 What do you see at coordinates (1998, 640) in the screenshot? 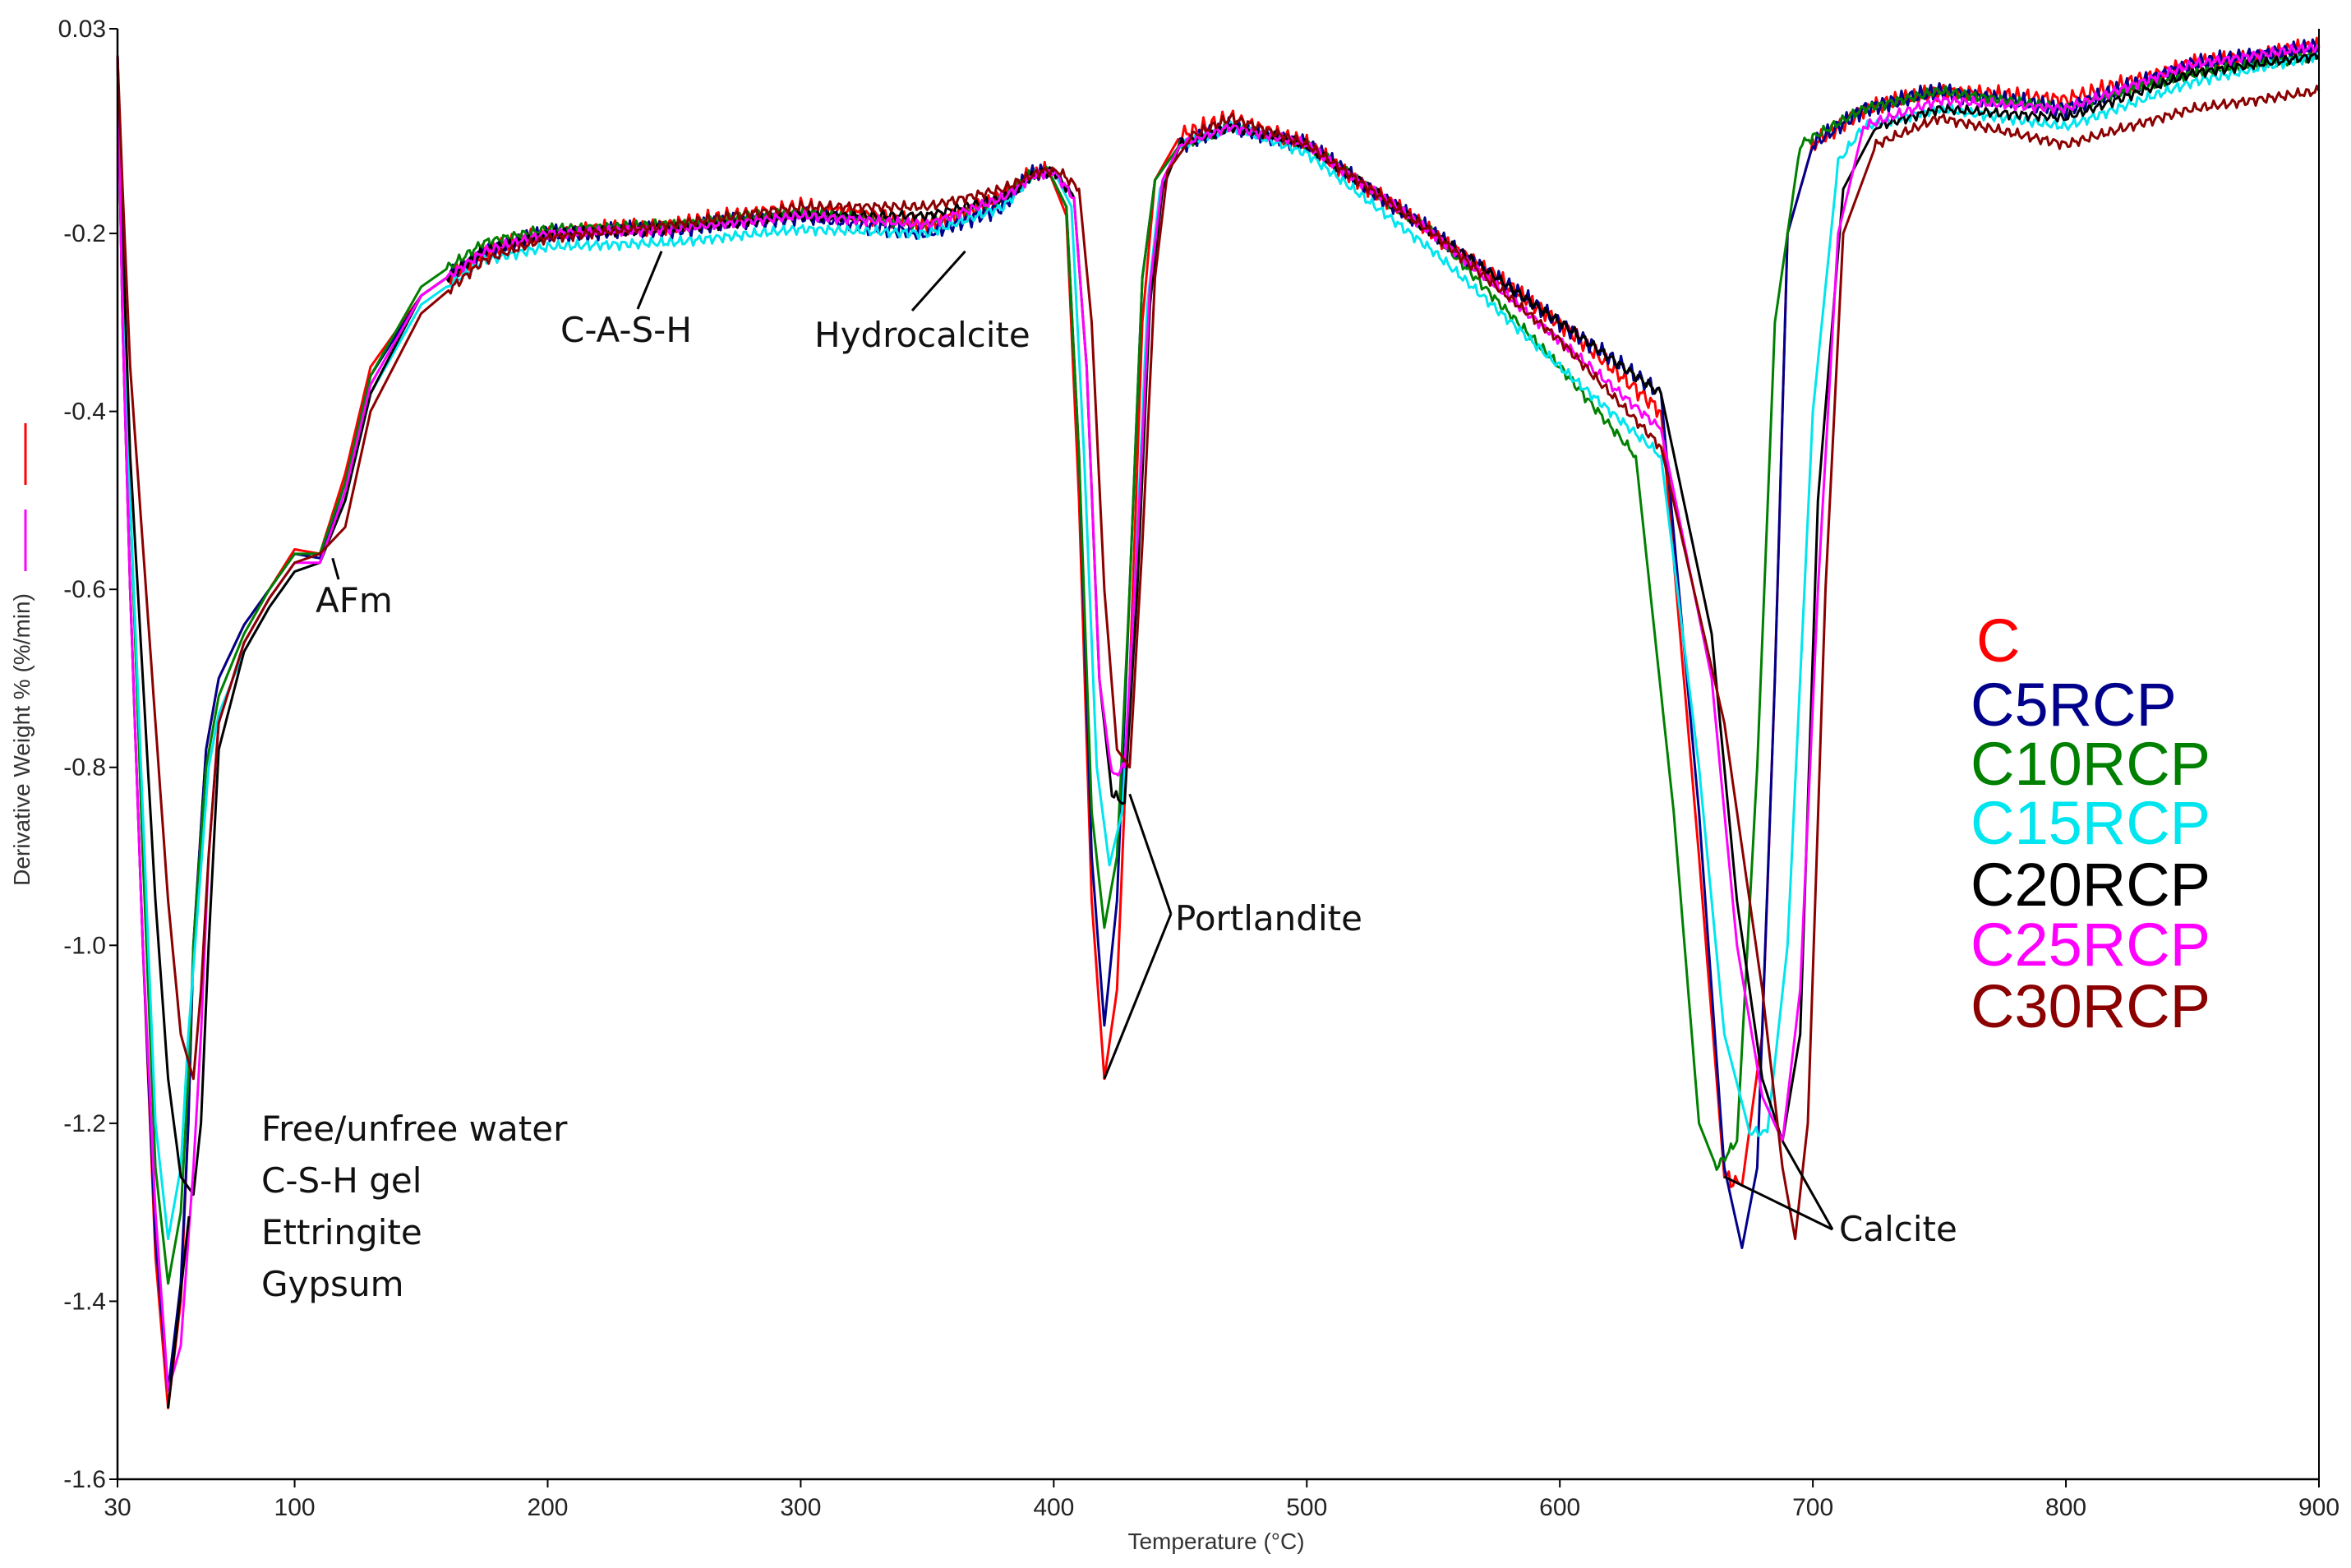
I see `legend-entry-c: C` at bounding box center [1998, 640].